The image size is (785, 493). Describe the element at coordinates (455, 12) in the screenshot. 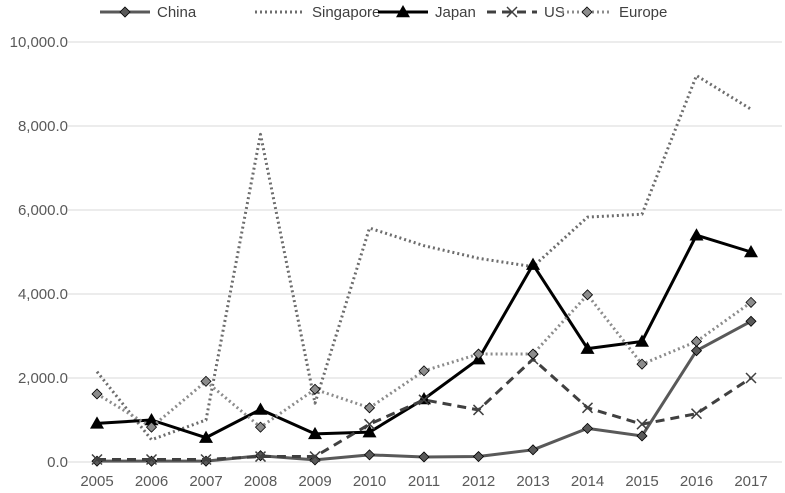

I see `legend-japan-label: Japan` at that location.